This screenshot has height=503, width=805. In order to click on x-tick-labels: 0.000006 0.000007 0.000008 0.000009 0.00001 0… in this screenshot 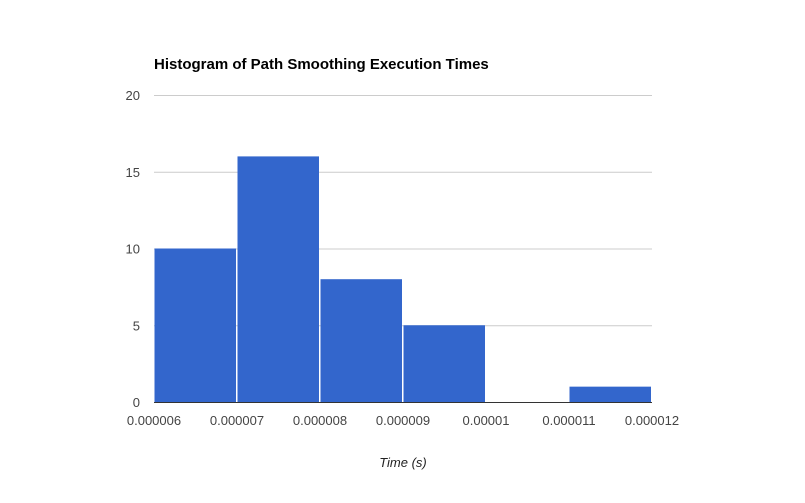, I will do `click(403, 420)`.